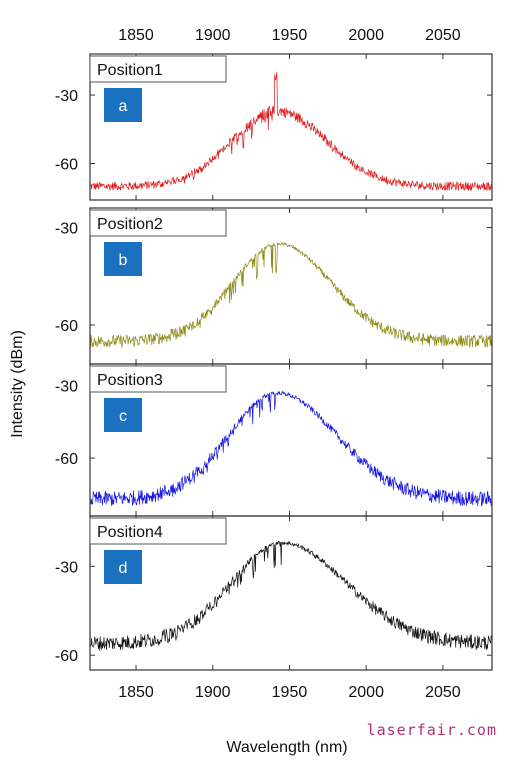 This screenshot has width=505, height=761. What do you see at coordinates (130, 224) in the screenshot?
I see `panel-label: Position2` at bounding box center [130, 224].